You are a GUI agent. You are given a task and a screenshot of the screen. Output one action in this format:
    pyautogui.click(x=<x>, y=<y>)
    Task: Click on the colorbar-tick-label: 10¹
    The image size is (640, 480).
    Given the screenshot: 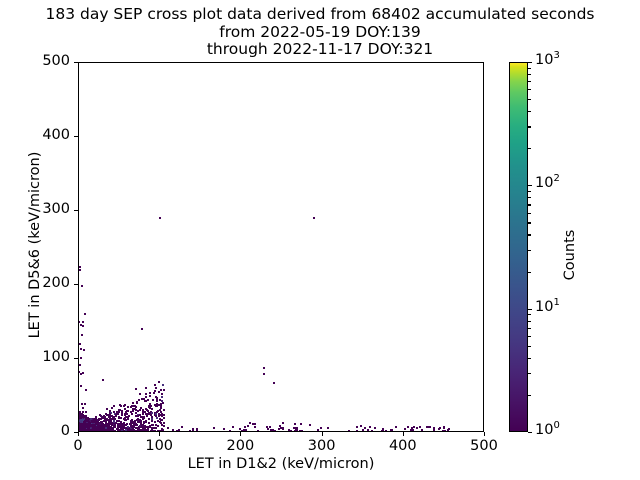 What is the action you would take?
    pyautogui.click(x=547, y=305)
    